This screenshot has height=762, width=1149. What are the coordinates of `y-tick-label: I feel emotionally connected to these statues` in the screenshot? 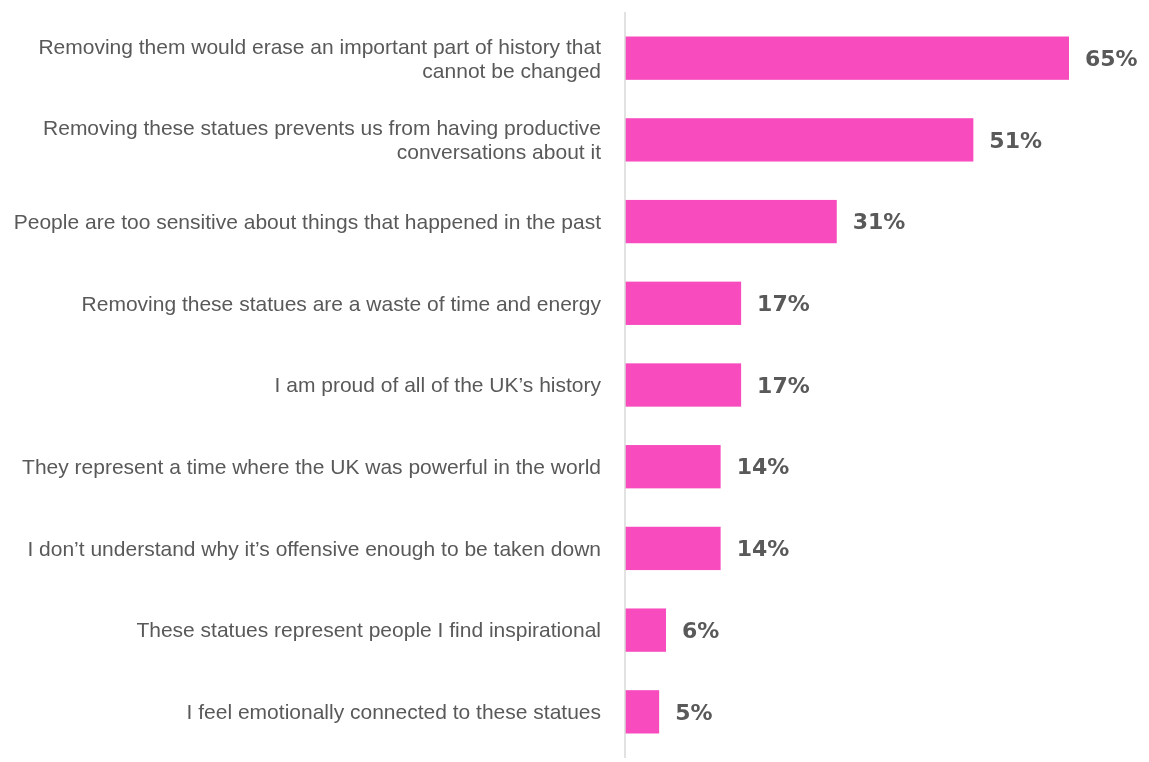 It's located at (393, 712).